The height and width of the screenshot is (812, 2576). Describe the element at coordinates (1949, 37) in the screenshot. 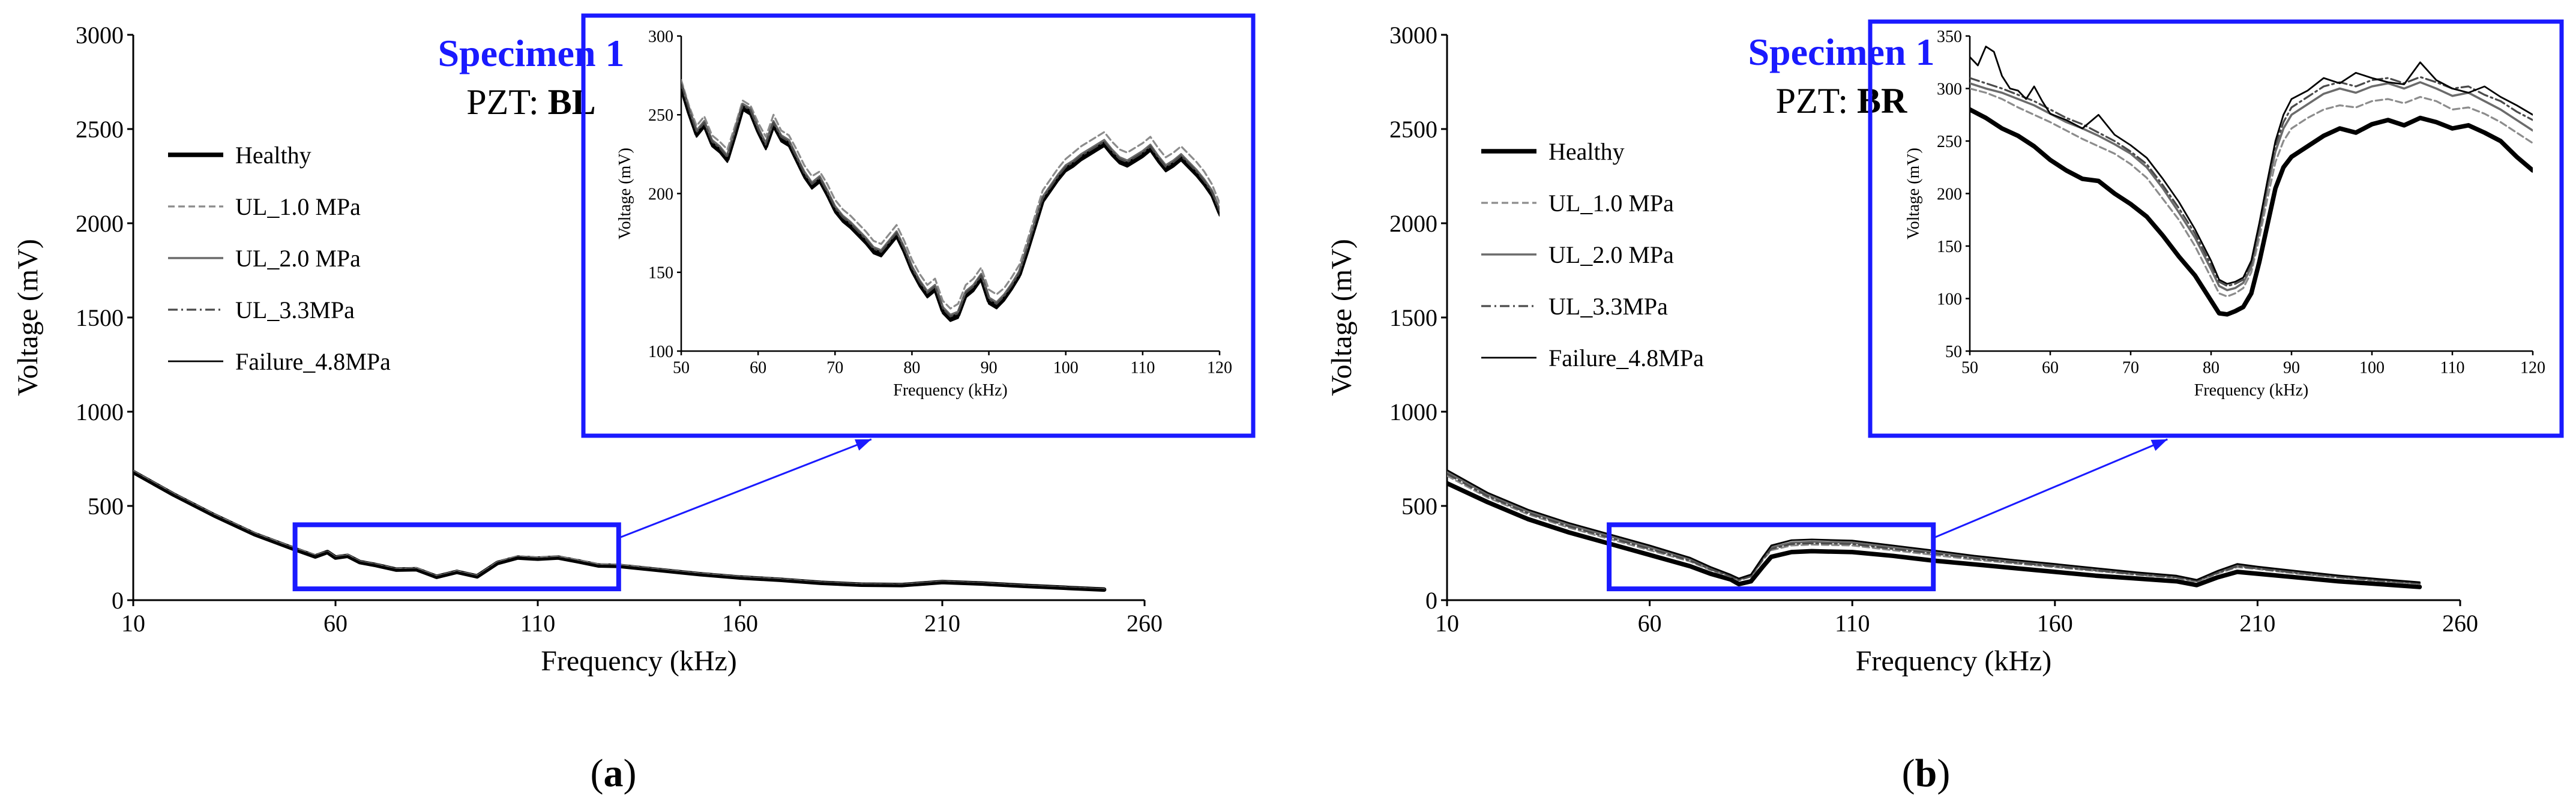

I see `y-tick-label: 350` at that location.